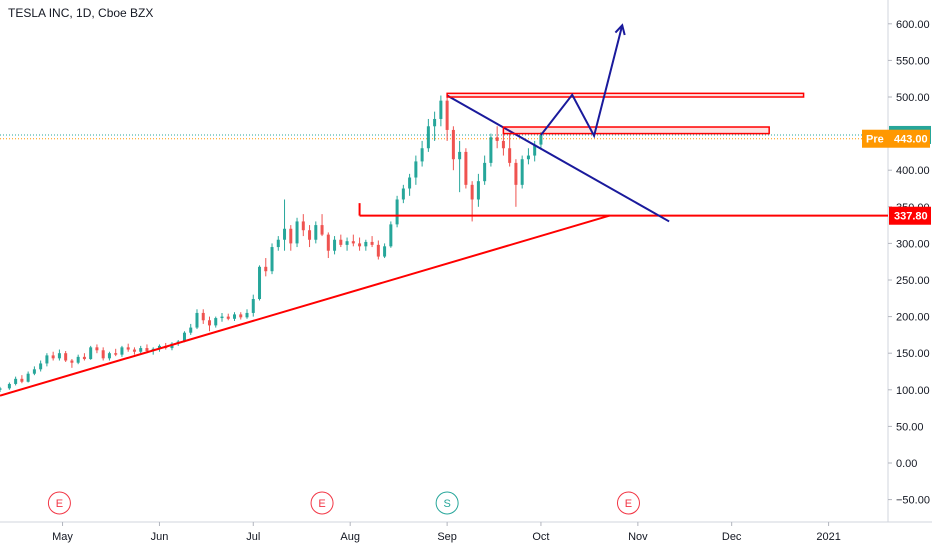 The height and width of the screenshot is (550, 932). I want to click on pre-market-label: 443.00, so click(911, 140).